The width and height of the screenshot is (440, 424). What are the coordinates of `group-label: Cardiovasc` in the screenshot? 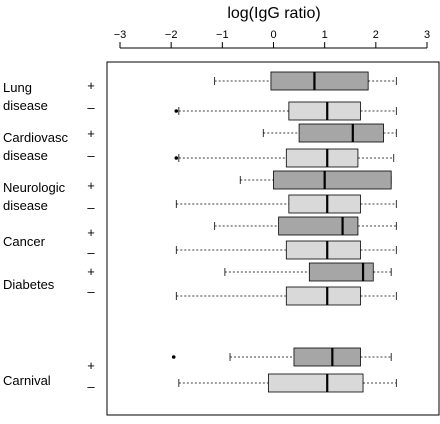 It's located at (36, 137).